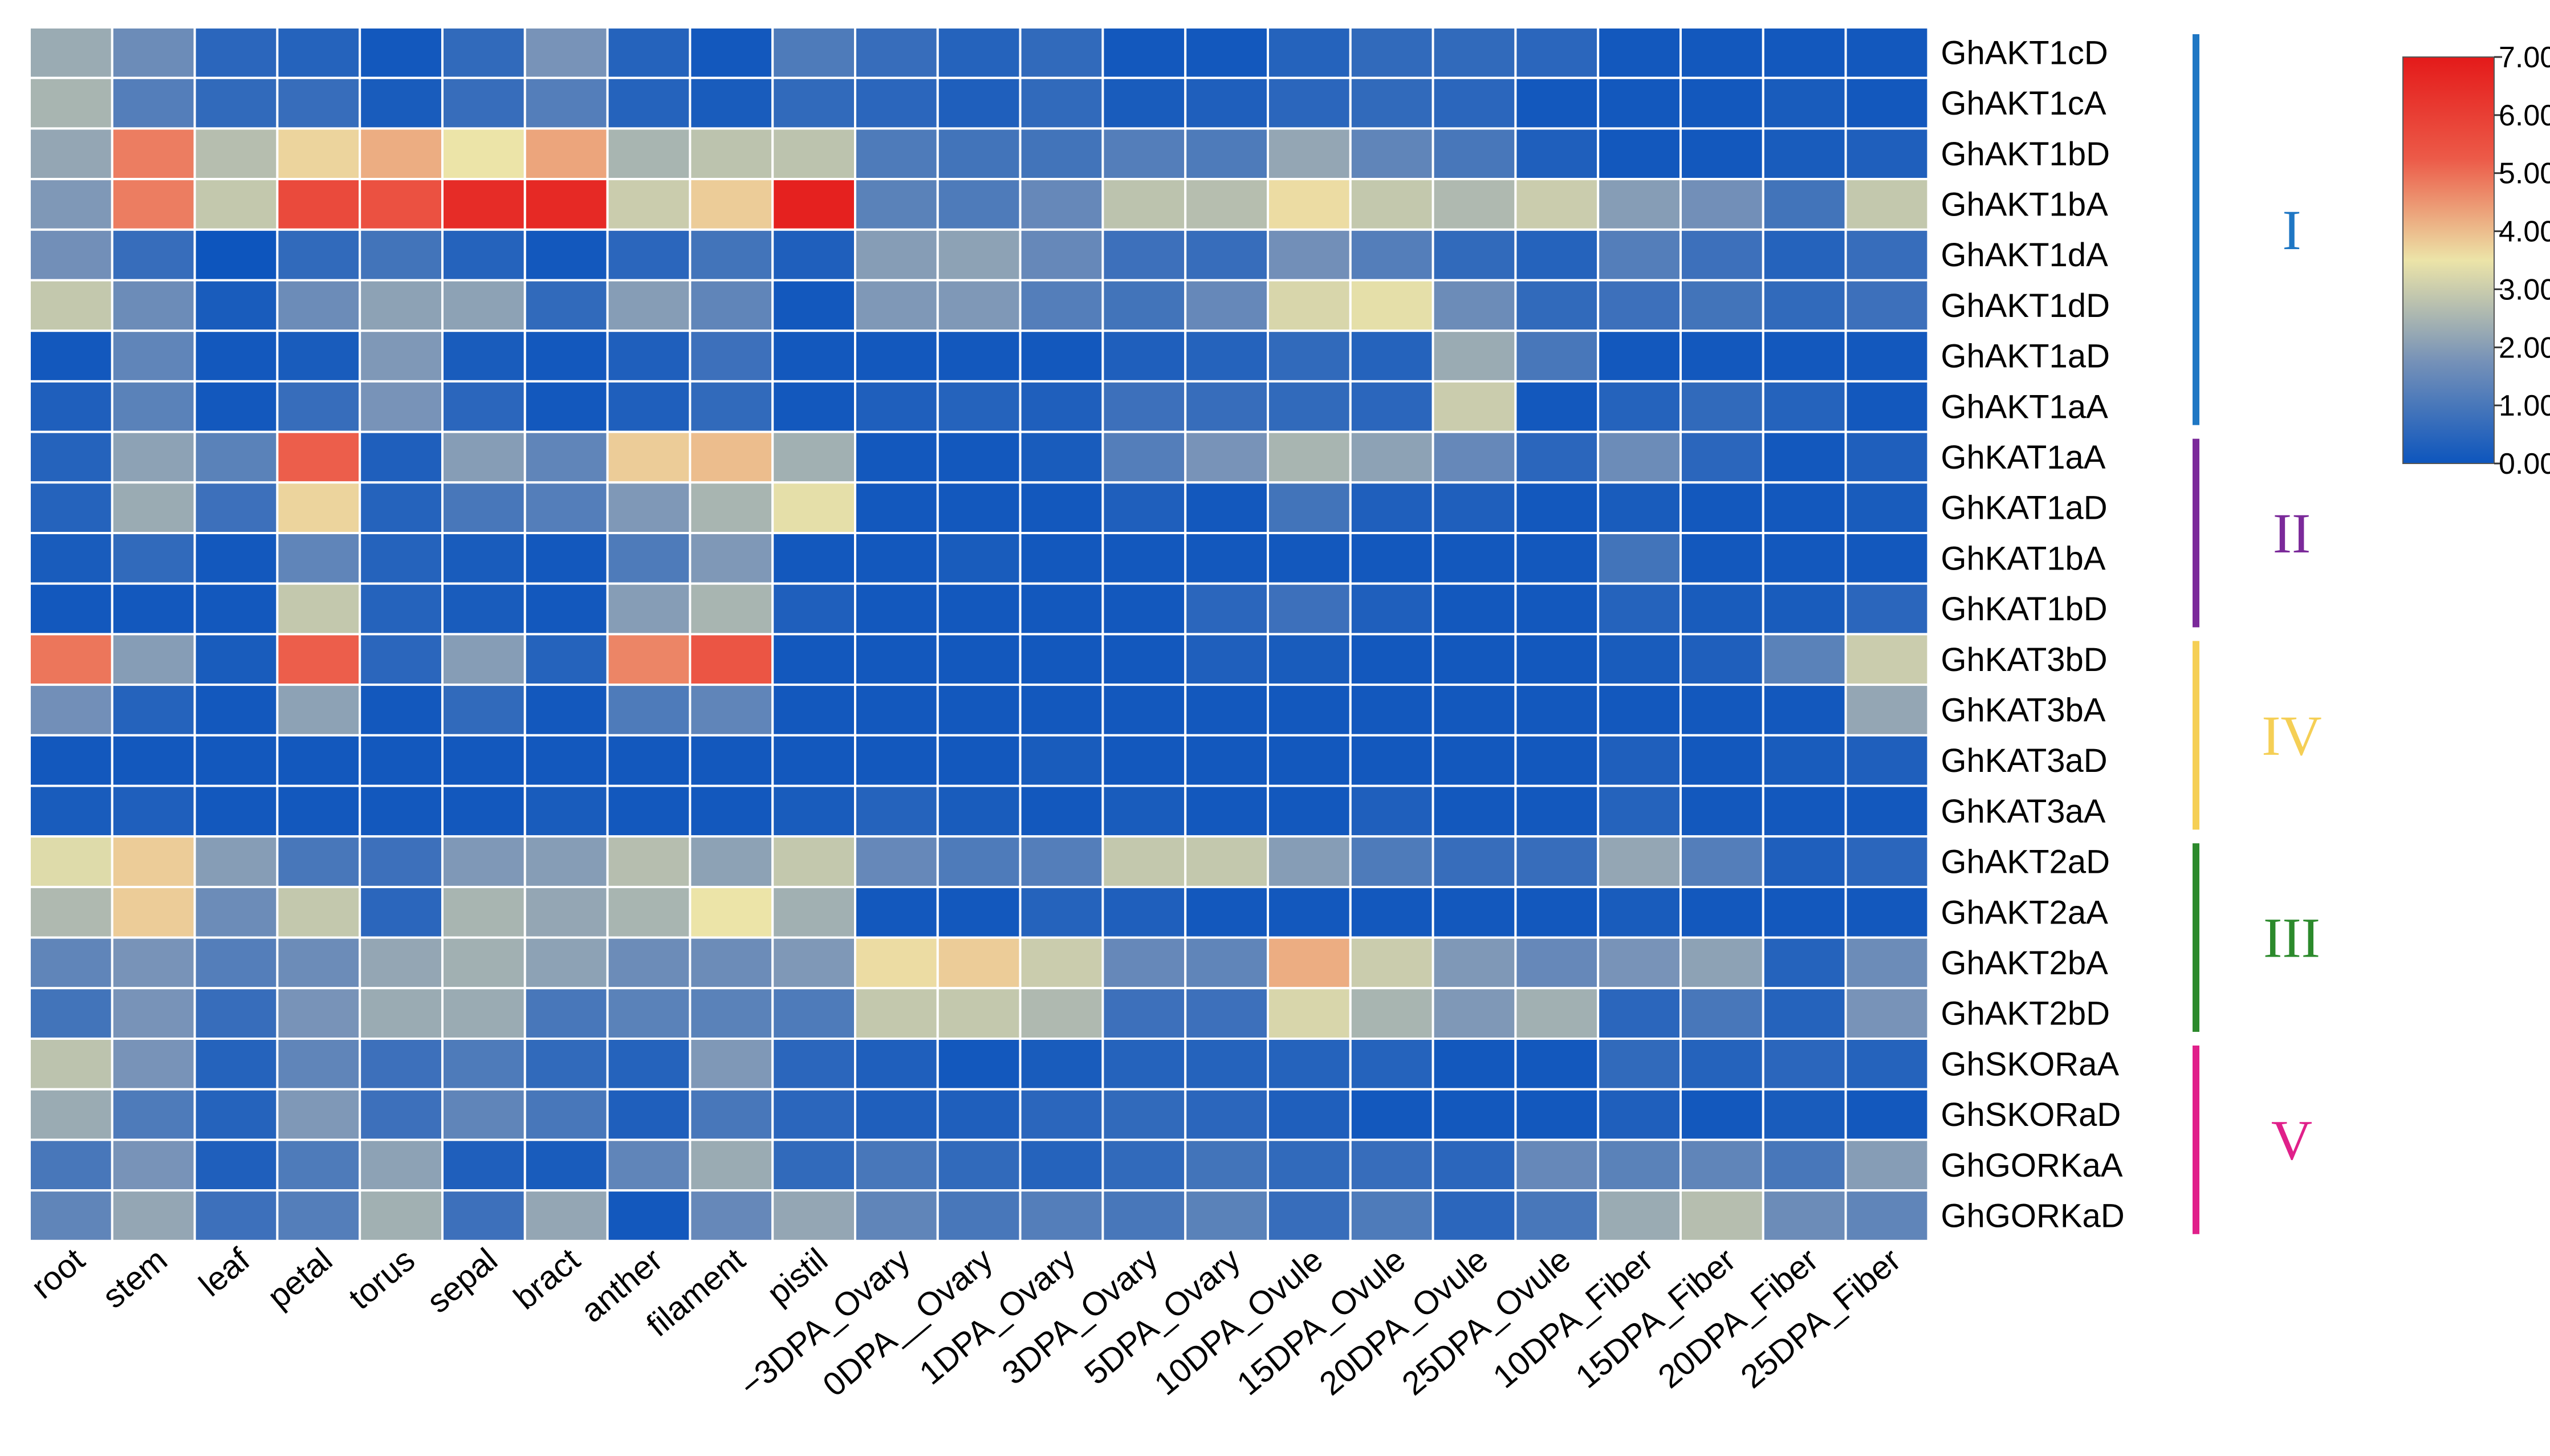  Describe the element at coordinates (2026, 154) in the screenshot. I see `row-label: GhAKT1bD` at that location.